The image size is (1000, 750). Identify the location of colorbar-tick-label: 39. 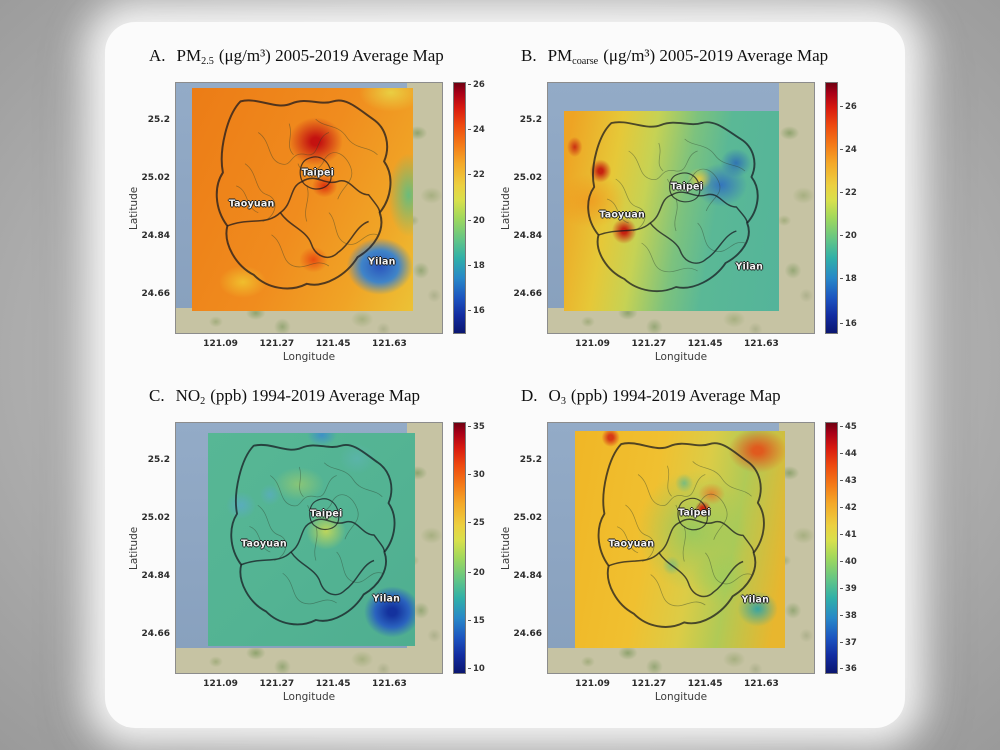
(848, 589).